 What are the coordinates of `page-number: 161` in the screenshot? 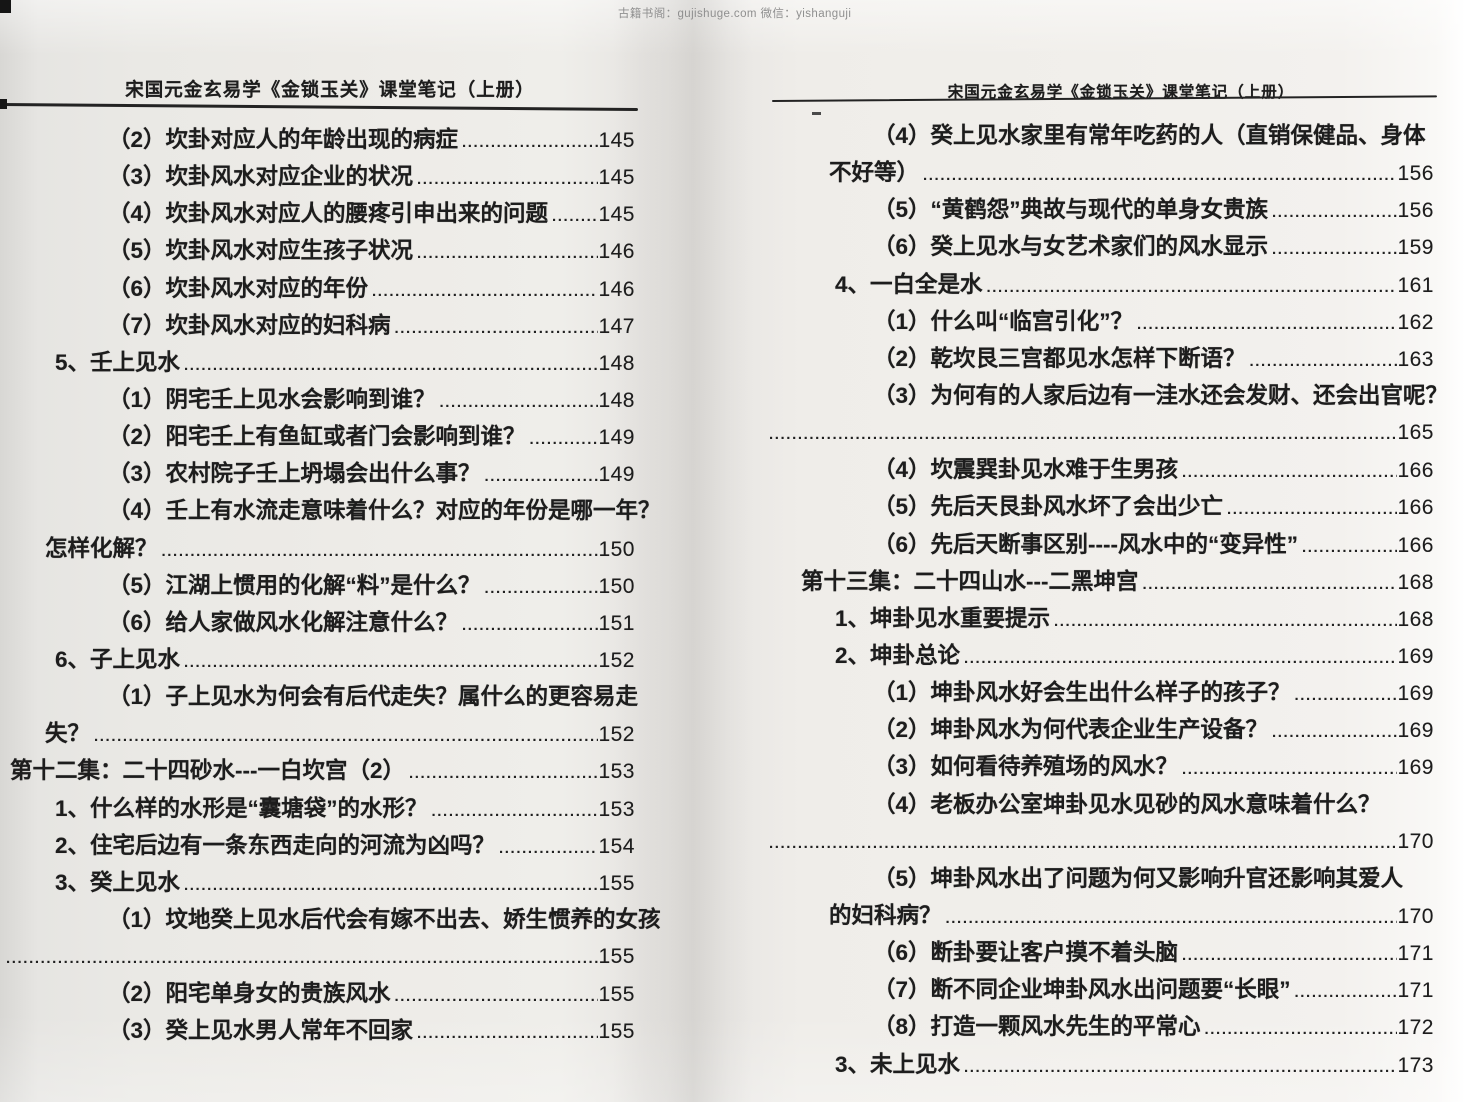 It's located at (1415, 285).